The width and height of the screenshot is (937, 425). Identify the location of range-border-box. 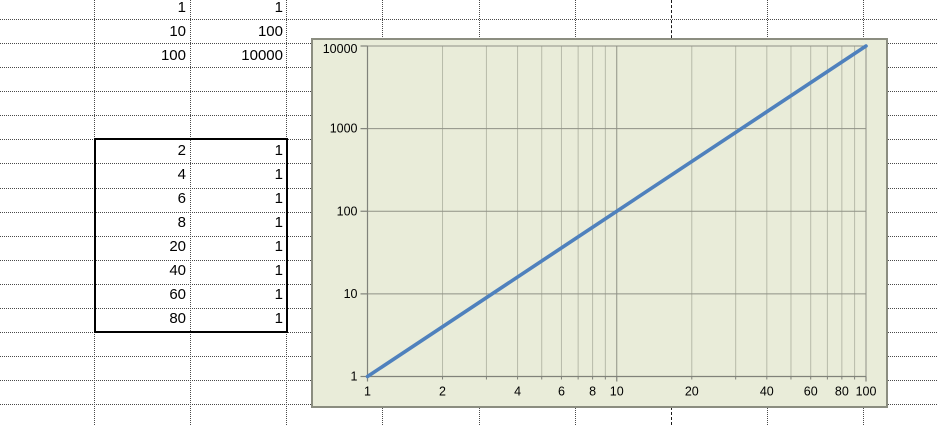
(190, 235).